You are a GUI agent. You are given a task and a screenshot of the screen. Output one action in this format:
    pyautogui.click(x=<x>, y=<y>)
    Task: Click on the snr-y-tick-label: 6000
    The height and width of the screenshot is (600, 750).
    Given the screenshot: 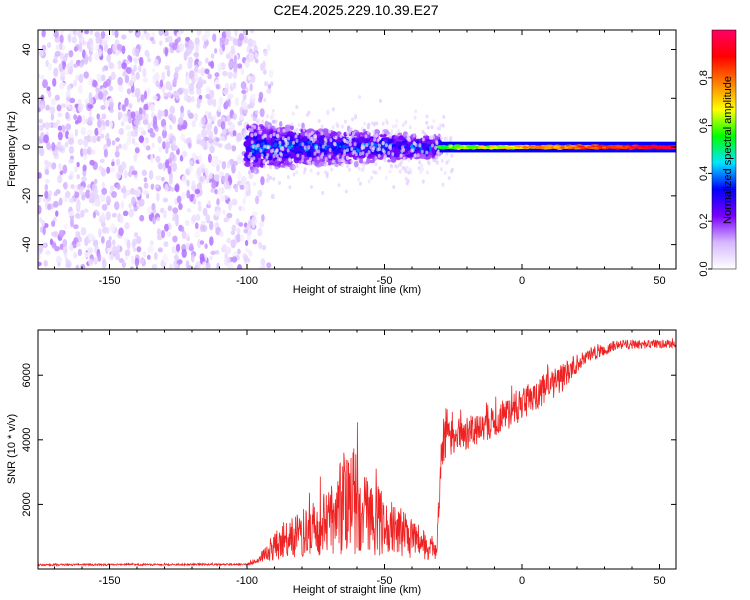 What is the action you would take?
    pyautogui.click(x=27, y=375)
    